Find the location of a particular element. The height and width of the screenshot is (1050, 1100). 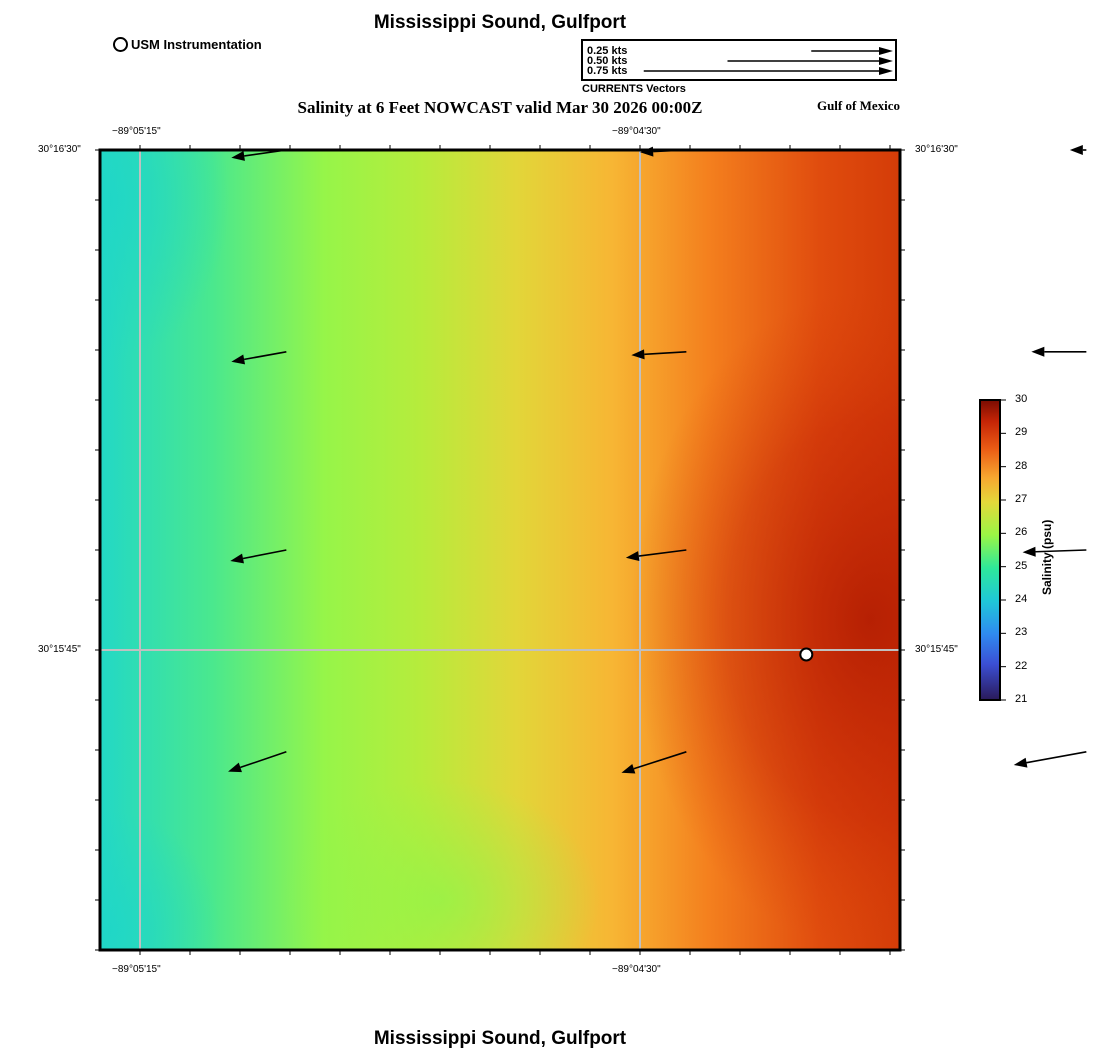

colorbar-ramp is located at coordinates (990, 550).